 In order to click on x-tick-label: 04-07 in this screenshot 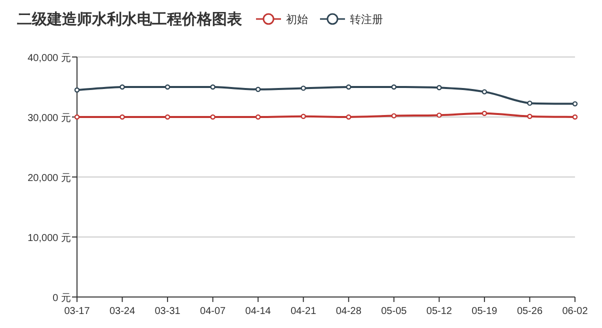, I will do `click(213, 311)`.